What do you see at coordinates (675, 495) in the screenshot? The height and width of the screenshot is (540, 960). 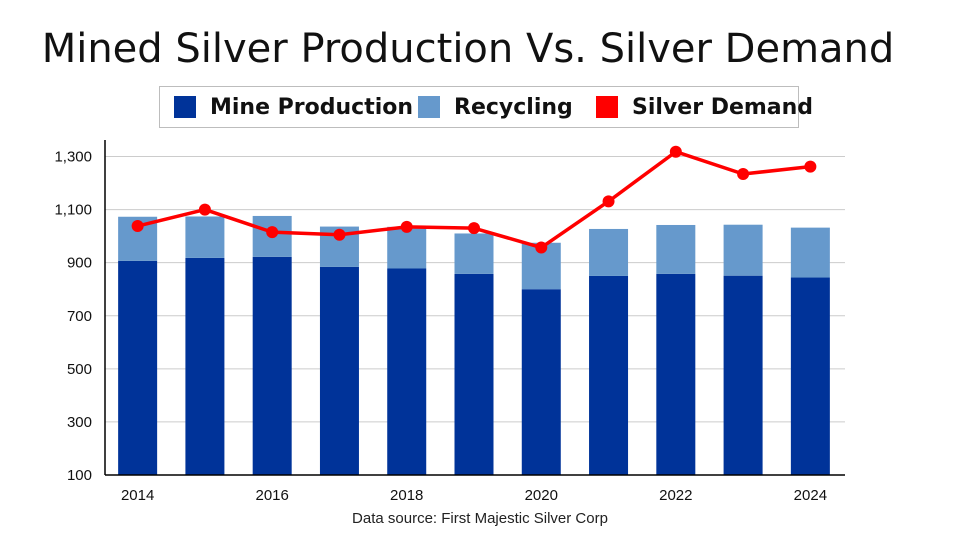 I see `x-tick-label: 2022` at bounding box center [675, 495].